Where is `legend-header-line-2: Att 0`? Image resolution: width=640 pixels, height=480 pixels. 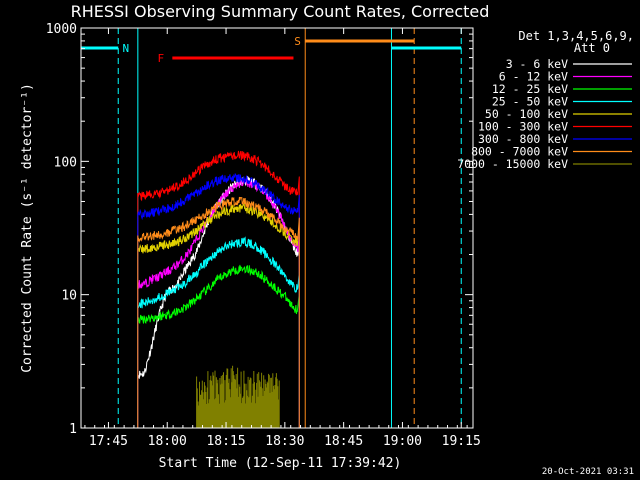 legend-header-line-2: Att 0 is located at coordinates (592, 48).